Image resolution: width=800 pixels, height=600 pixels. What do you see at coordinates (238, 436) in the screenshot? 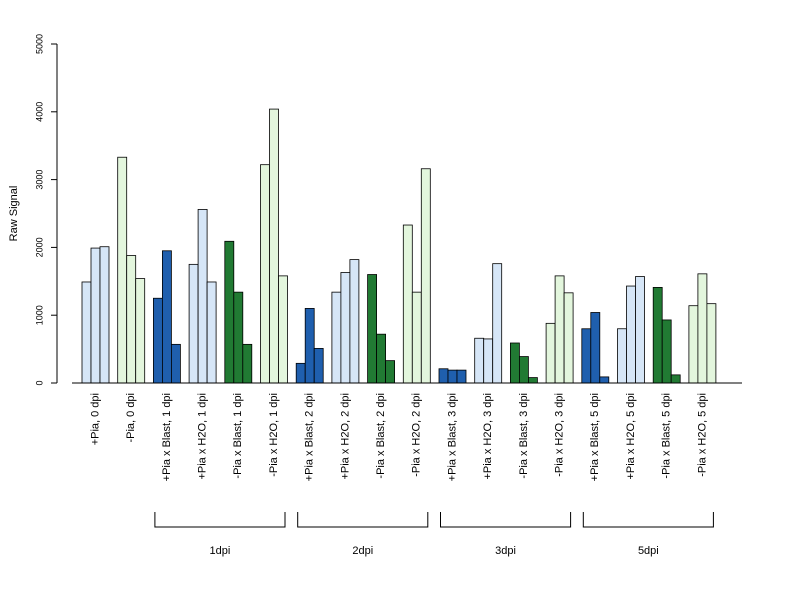
I see `category-label: -Pia x Blast, 1 dpi` at bounding box center [238, 436].